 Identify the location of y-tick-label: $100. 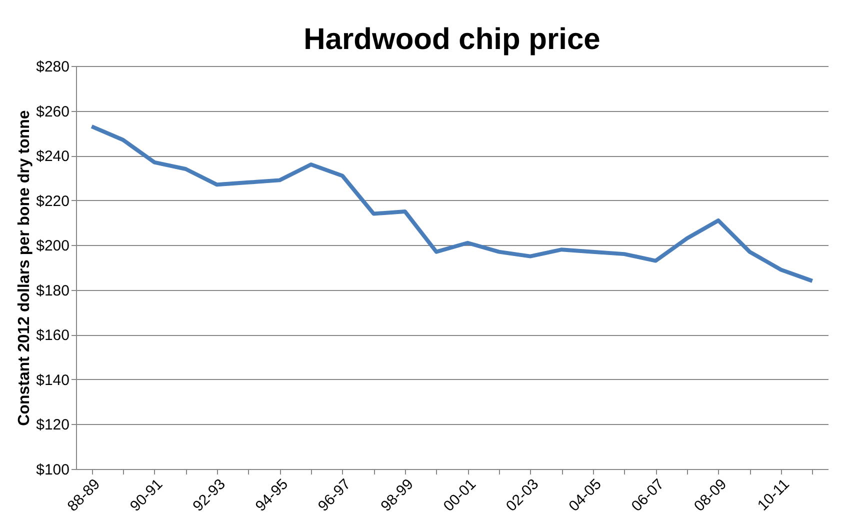
(53, 470).